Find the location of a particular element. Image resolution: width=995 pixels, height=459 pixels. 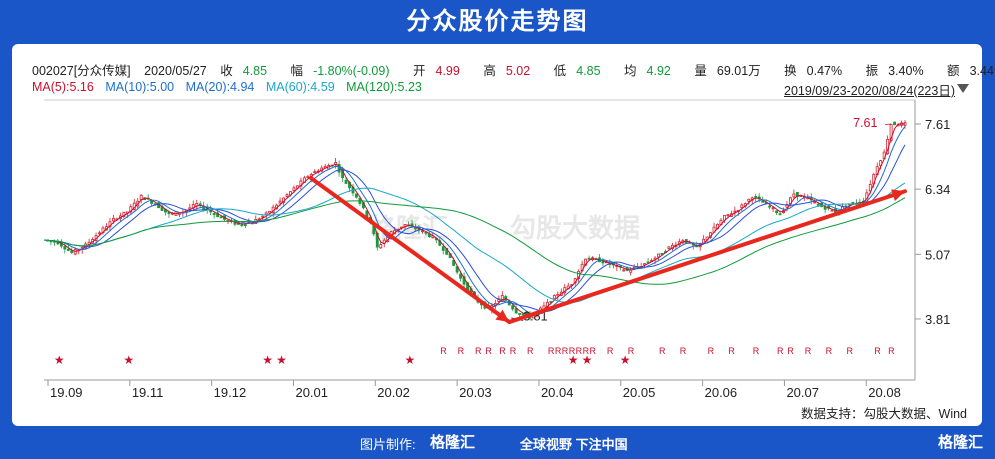

volume-label: 量 is located at coordinates (700, 71).